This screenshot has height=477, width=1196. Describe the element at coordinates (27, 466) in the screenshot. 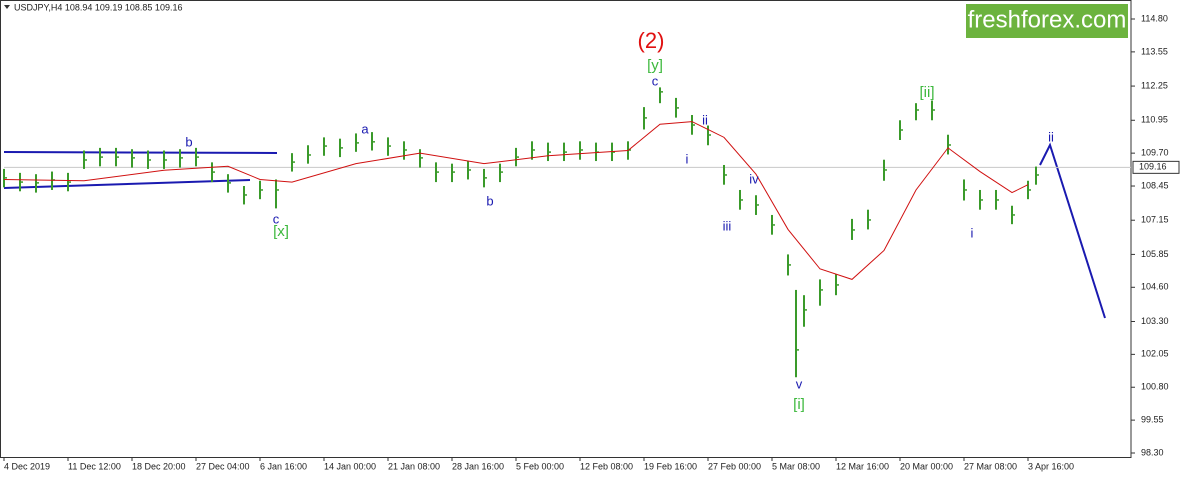

I see `x-tick-label: 4 Dec 2019` at that location.